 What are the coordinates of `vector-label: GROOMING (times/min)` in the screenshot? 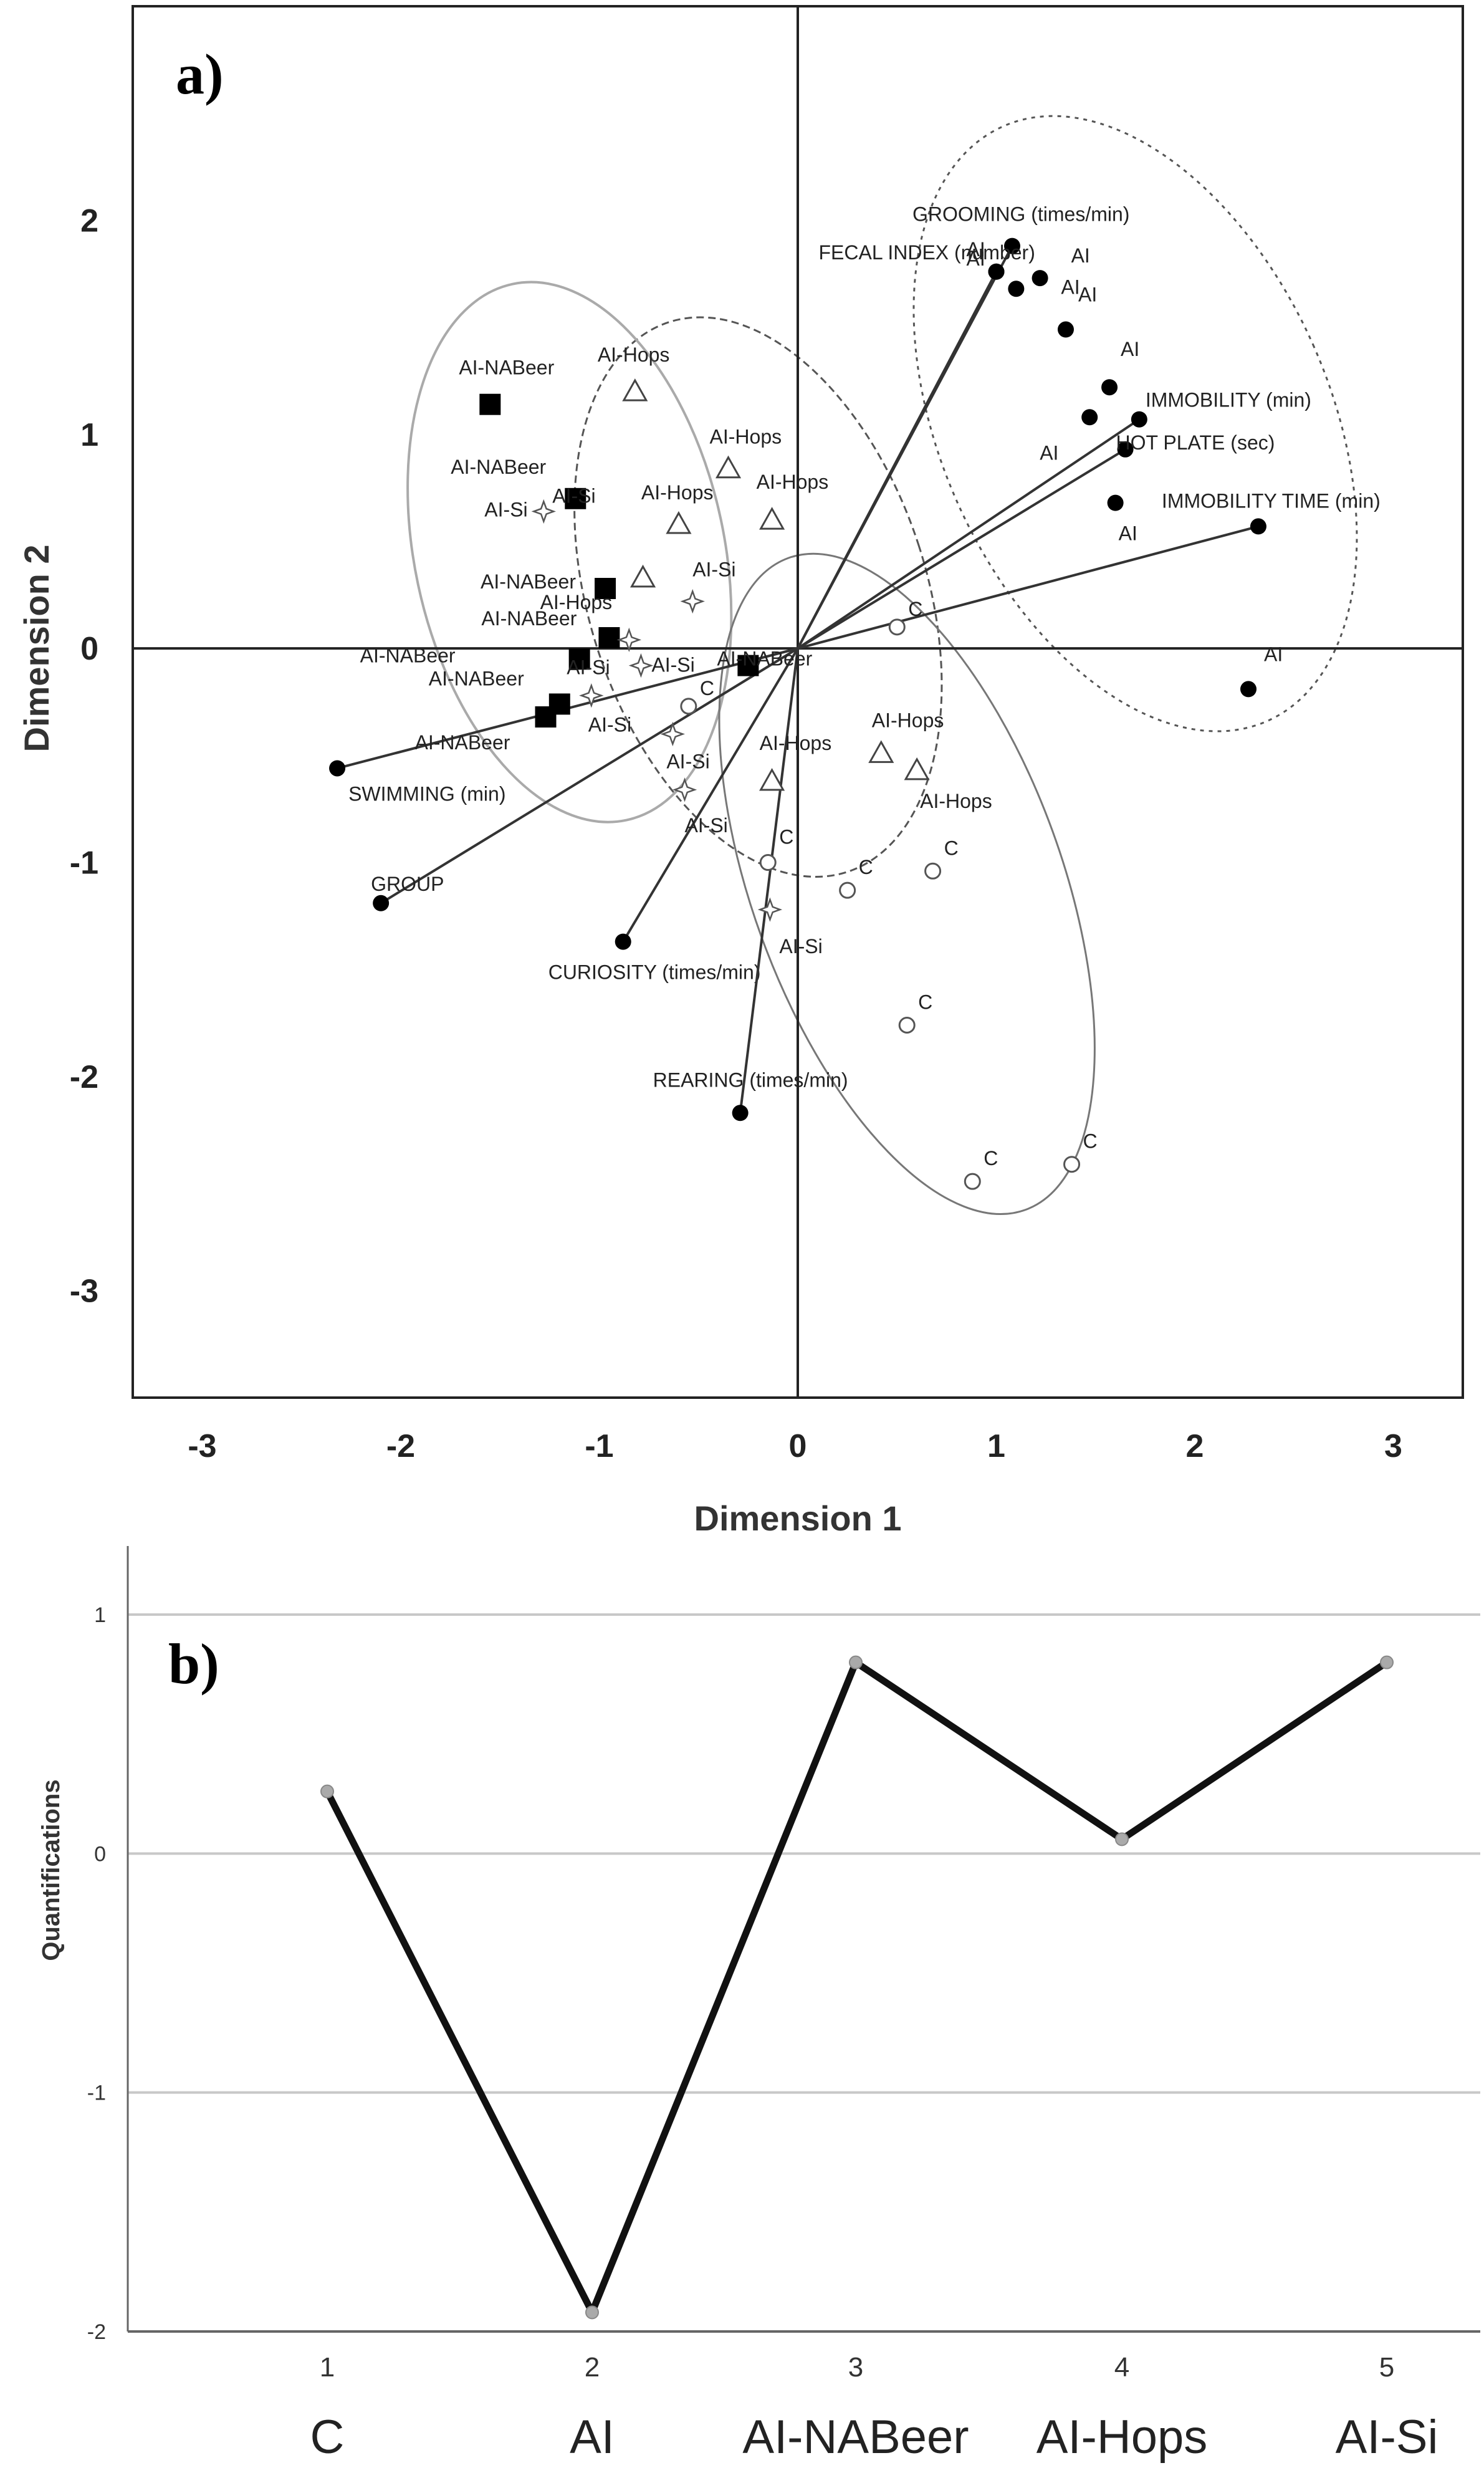 It's located at (1021, 215).